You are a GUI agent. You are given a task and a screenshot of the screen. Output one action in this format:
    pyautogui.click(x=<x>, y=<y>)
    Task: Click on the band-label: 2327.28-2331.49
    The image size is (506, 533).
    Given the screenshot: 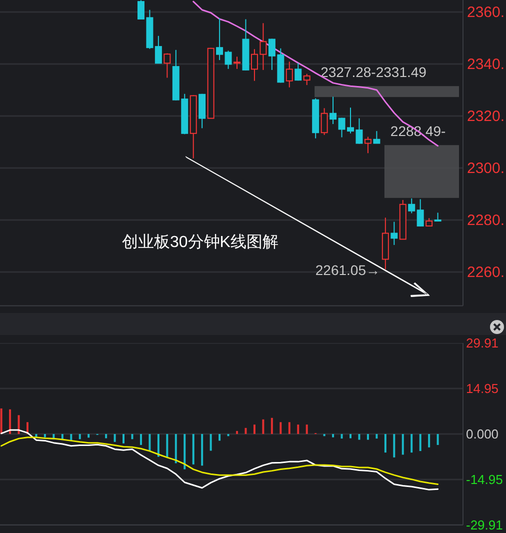 What is the action you would take?
    pyautogui.click(x=373, y=72)
    